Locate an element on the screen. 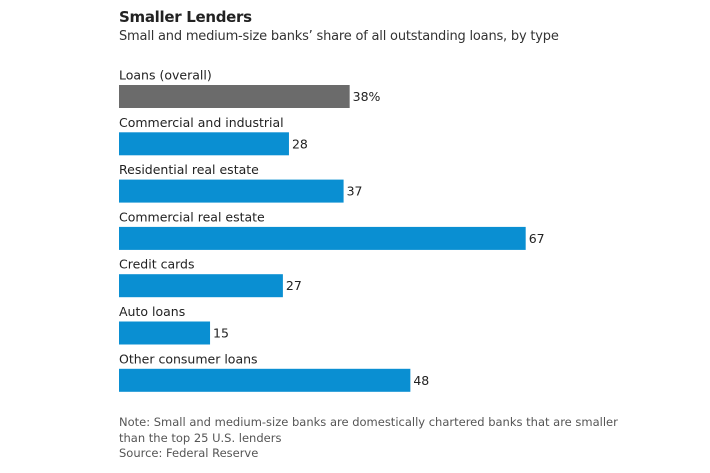 Image resolution: width=710 pixels, height=473 pixels. category-label: Loans (overall) is located at coordinates (165, 75).